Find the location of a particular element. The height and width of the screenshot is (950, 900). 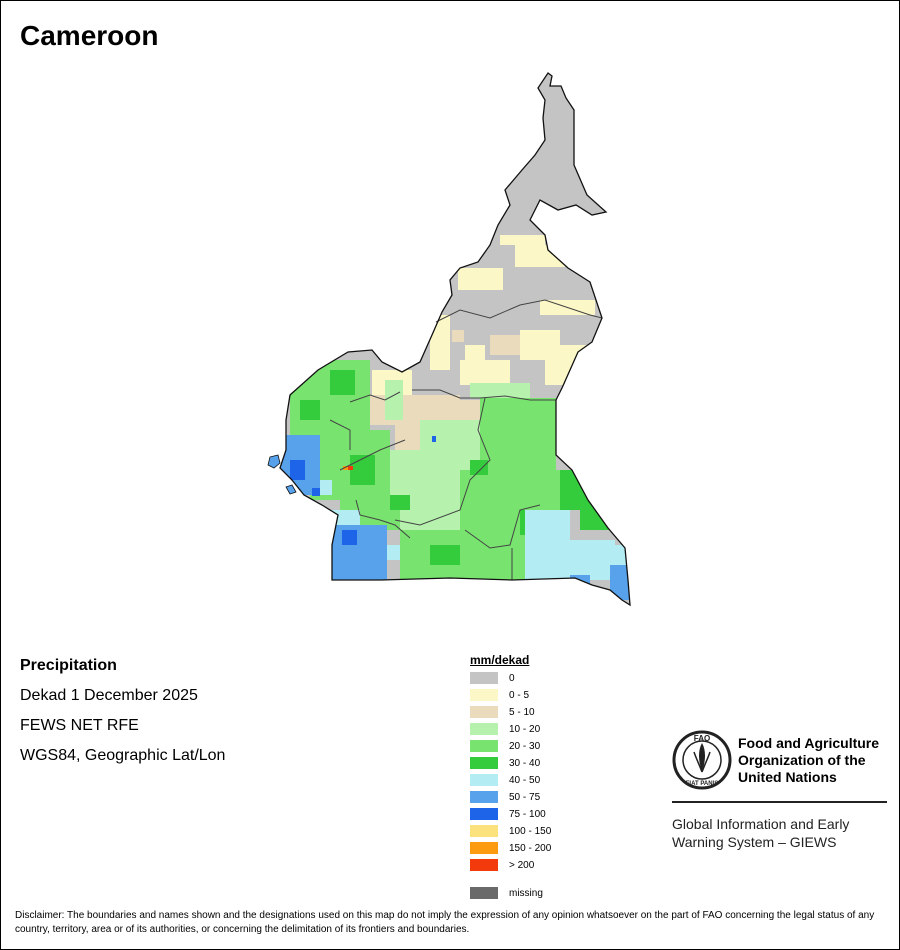

fao-org-line: United Nations is located at coordinates (787, 777).